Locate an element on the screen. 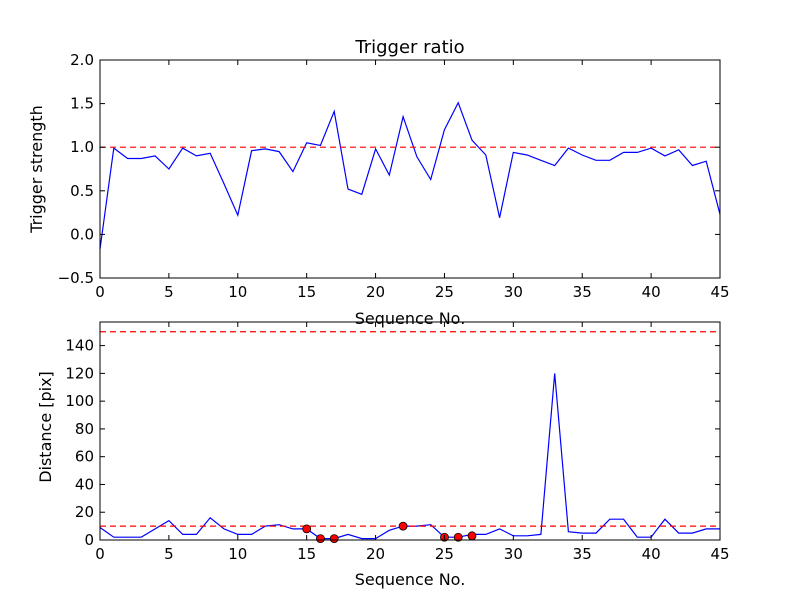 The height and width of the screenshot is (600, 800). bottom-x-tick-label: 40 is located at coordinates (651, 554).